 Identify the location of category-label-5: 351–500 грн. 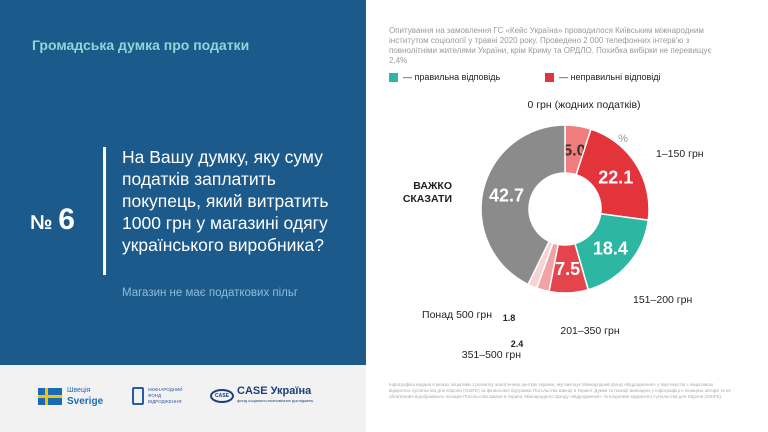
(491, 355).